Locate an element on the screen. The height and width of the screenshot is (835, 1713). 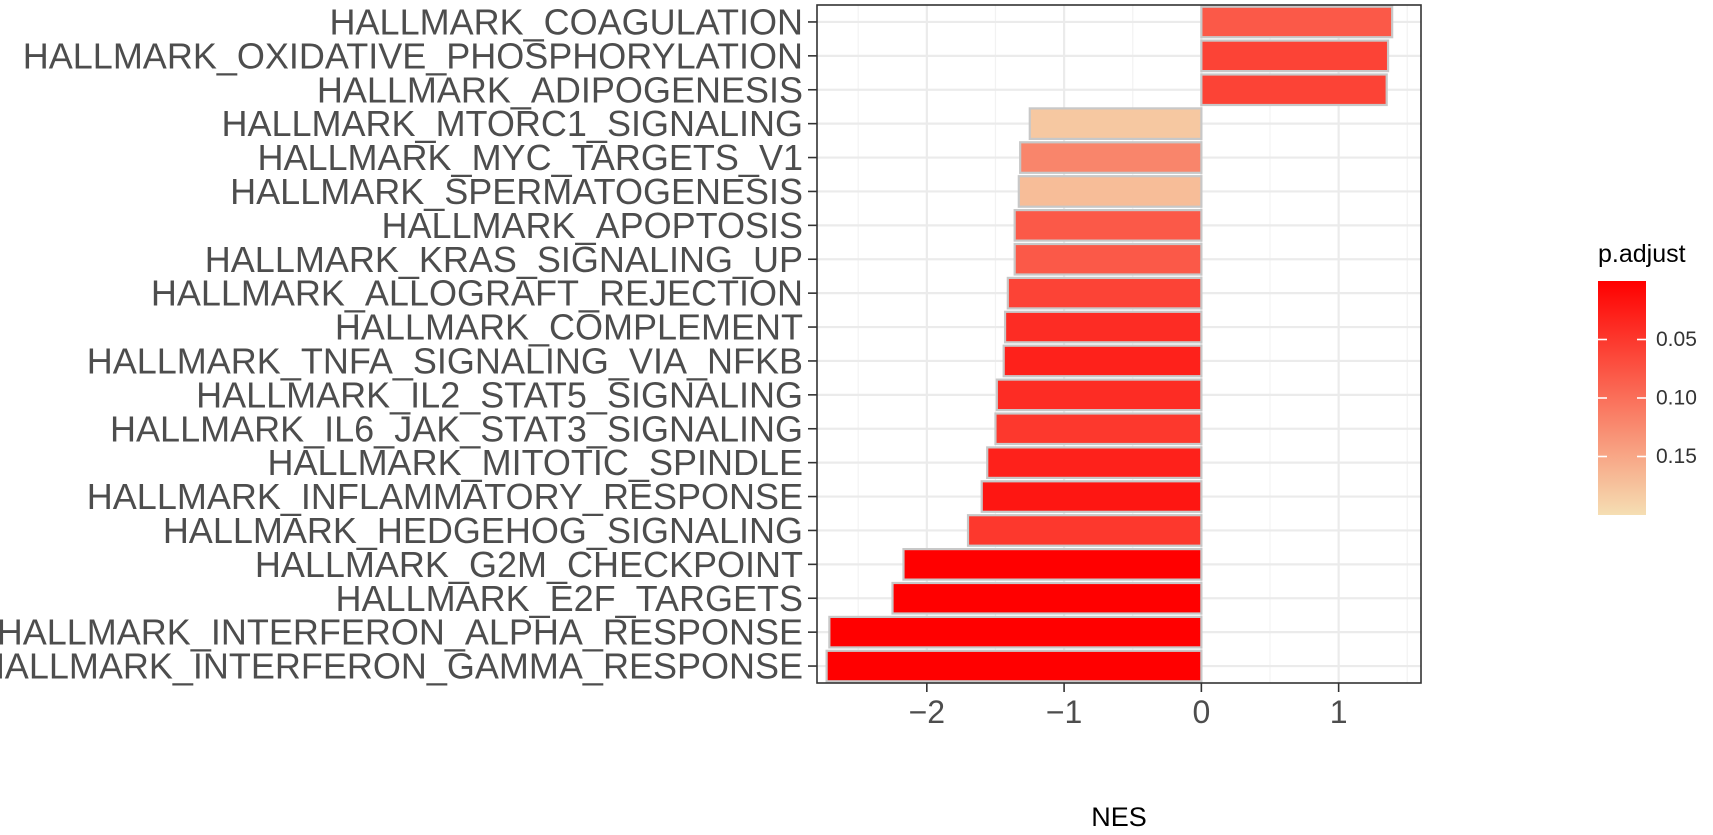
legend-title: p.adjust is located at coordinates (1642, 254).